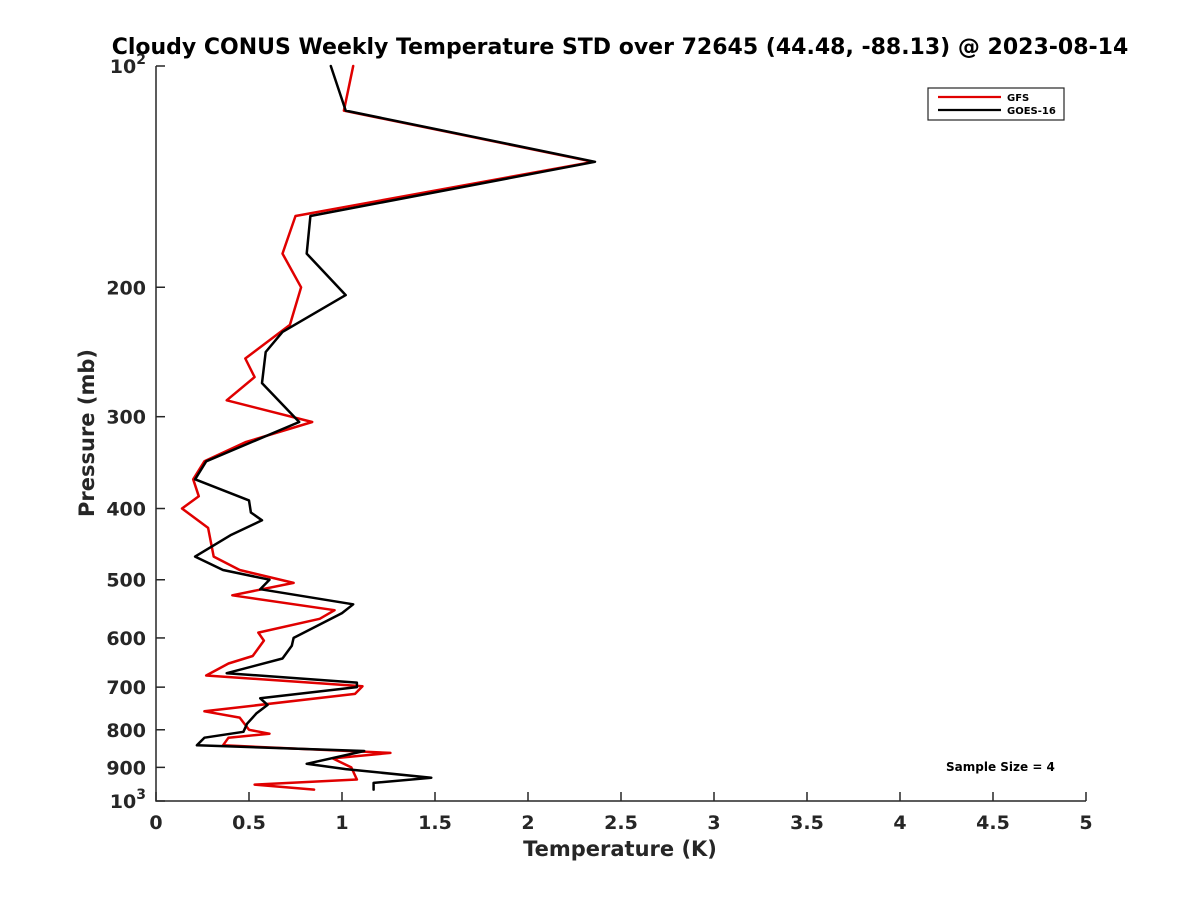 The height and width of the screenshot is (900, 1200). I want to click on y-axis: 10² 200 300 400 500 600 700 800 900 10³, so click(135, 432).